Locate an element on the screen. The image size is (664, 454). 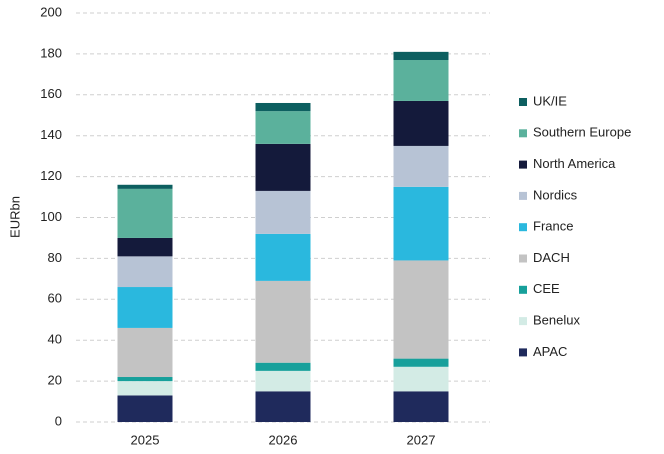
y-tick-label: 60 is located at coordinates (55, 298).